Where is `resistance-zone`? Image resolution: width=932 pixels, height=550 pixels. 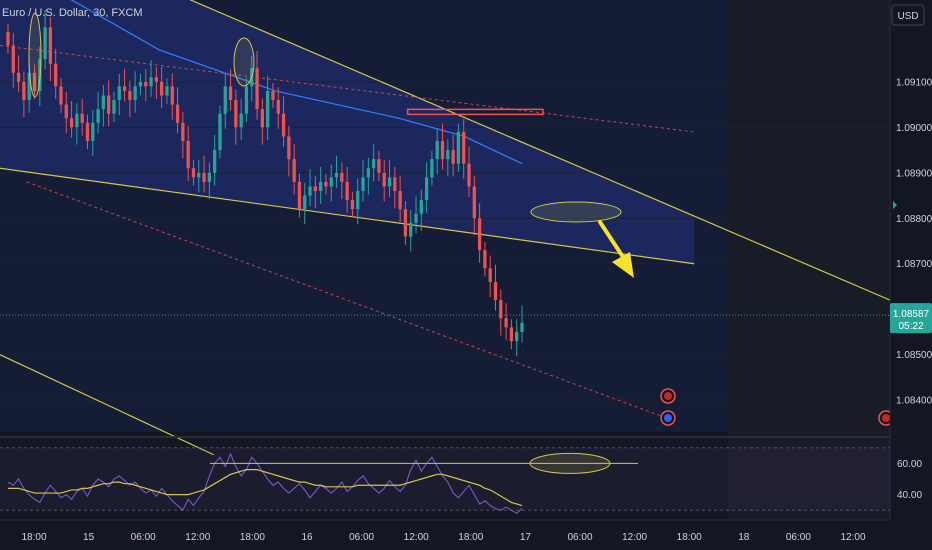 resistance-zone is located at coordinates (475, 112).